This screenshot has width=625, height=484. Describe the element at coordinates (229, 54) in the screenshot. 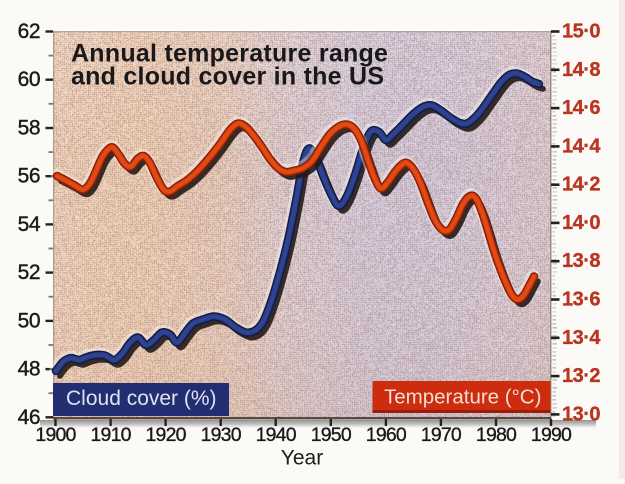

I see `svg-text: Annual temperature range` at that location.